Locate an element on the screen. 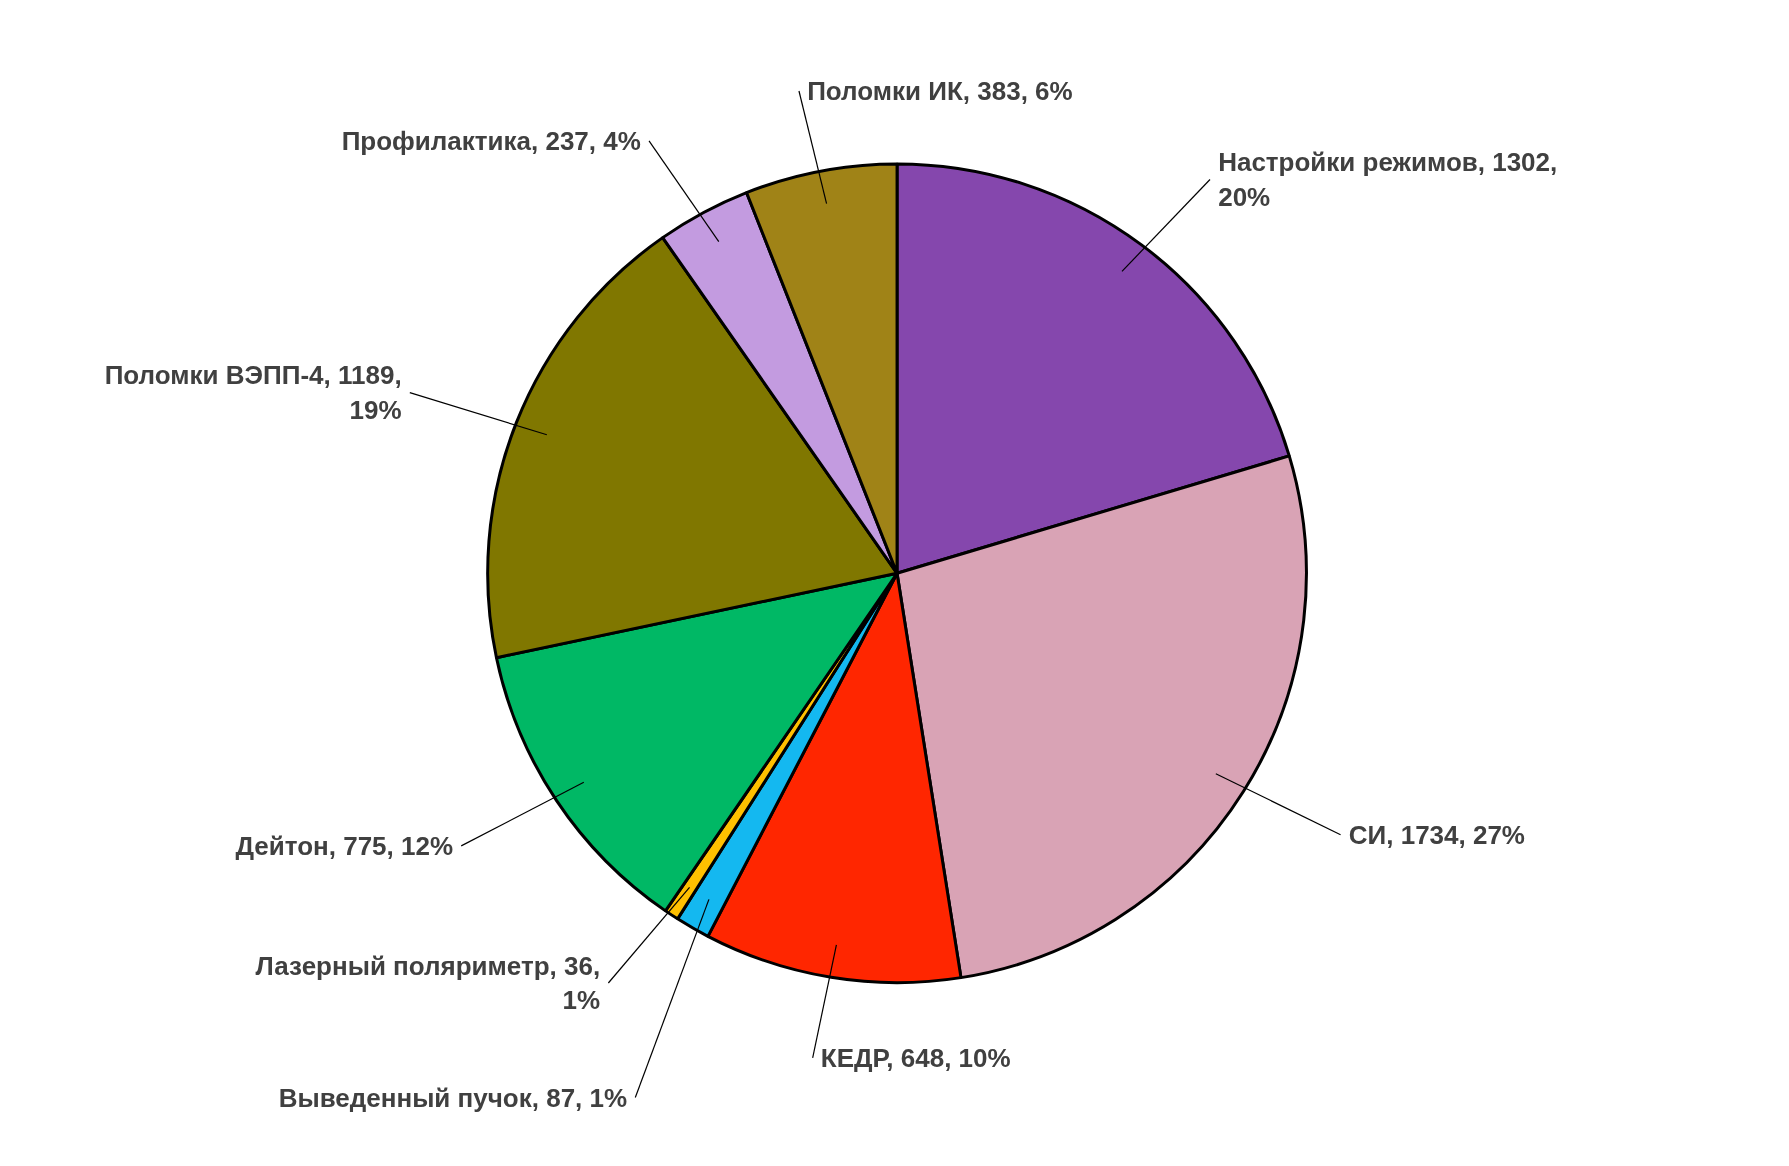 Image resolution: width=1789 pixels, height=1166 pixels. slice-label: Дейтон, 775, 12% is located at coordinates (344, 845).